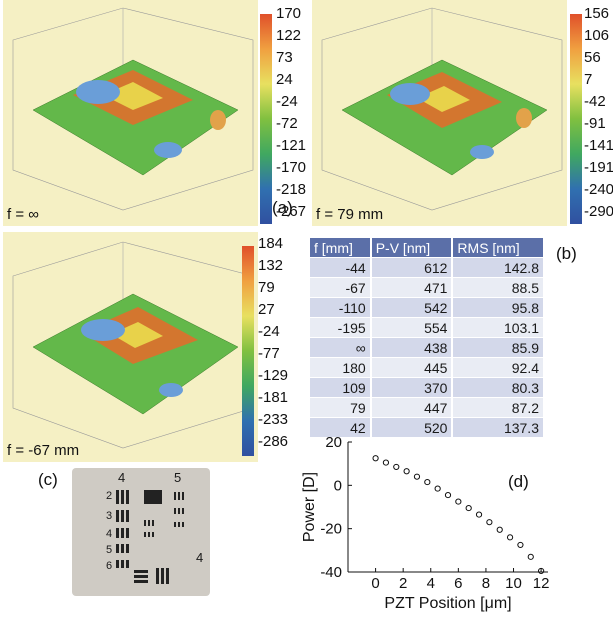  I want to click on table-cell: 520, so click(412, 427).